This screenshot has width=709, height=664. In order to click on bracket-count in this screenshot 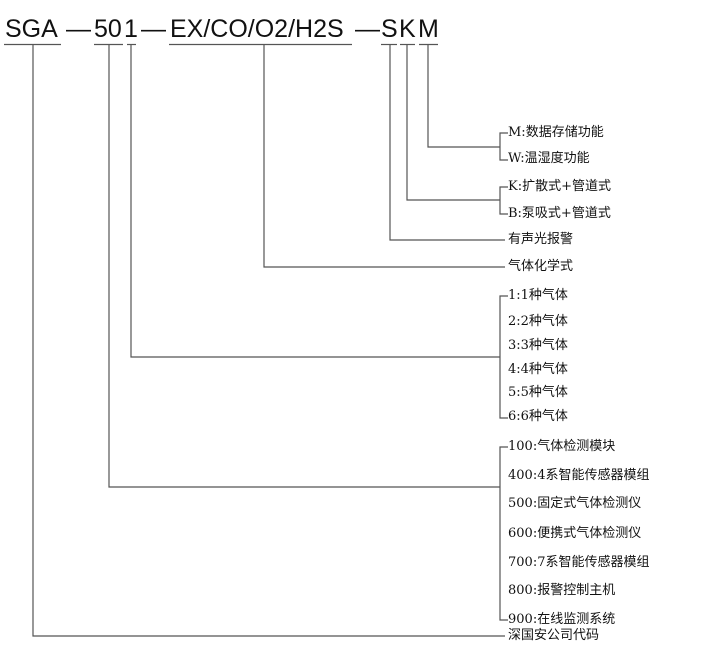, I will do `click(503, 357)`.